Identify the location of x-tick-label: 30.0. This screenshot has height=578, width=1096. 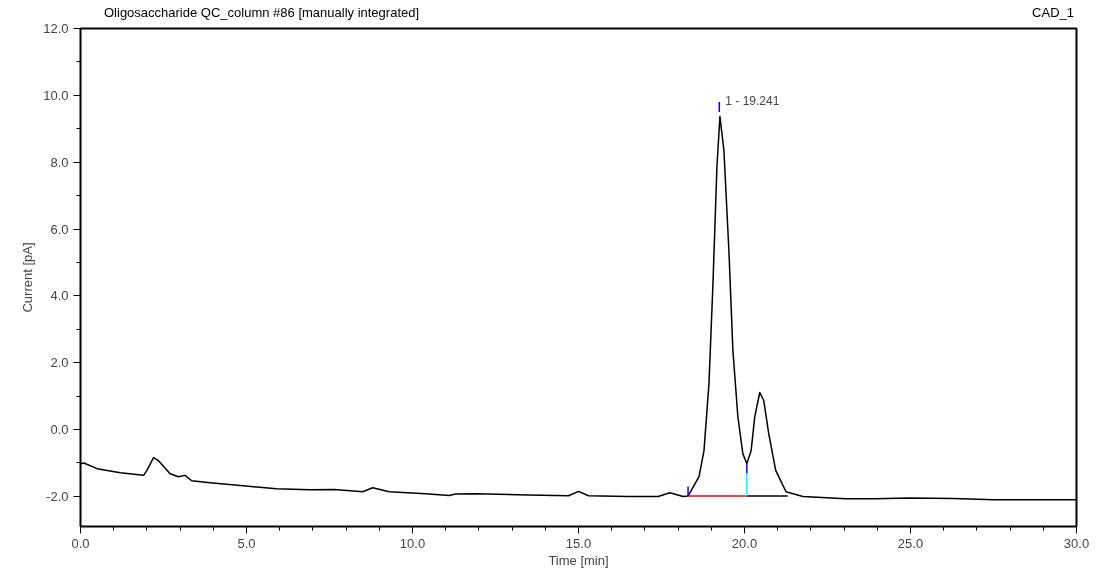
(1076, 543).